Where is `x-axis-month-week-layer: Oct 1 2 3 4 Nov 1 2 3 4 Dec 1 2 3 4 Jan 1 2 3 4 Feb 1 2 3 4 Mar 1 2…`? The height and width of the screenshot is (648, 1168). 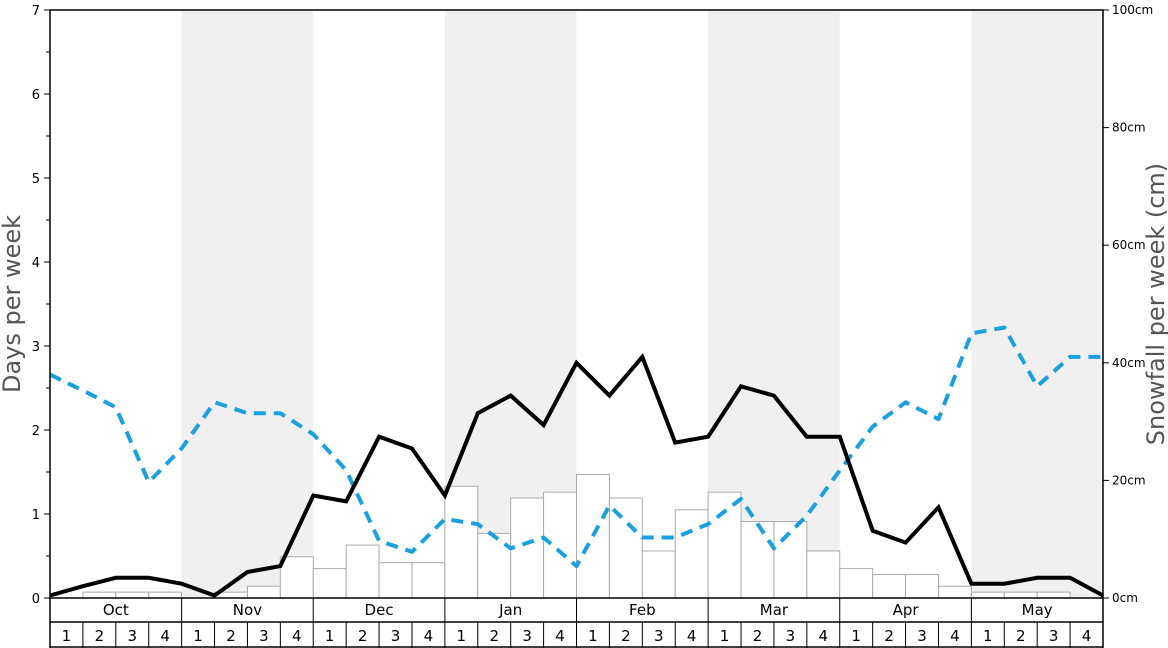 x-axis-month-week-layer: Oct 1 2 3 4 Nov 1 2 3 4 Dec 1 2 3 4 Jan 1 2 3 4 Feb 1 2 3 4 Mar 1 2… is located at coordinates (576, 623).